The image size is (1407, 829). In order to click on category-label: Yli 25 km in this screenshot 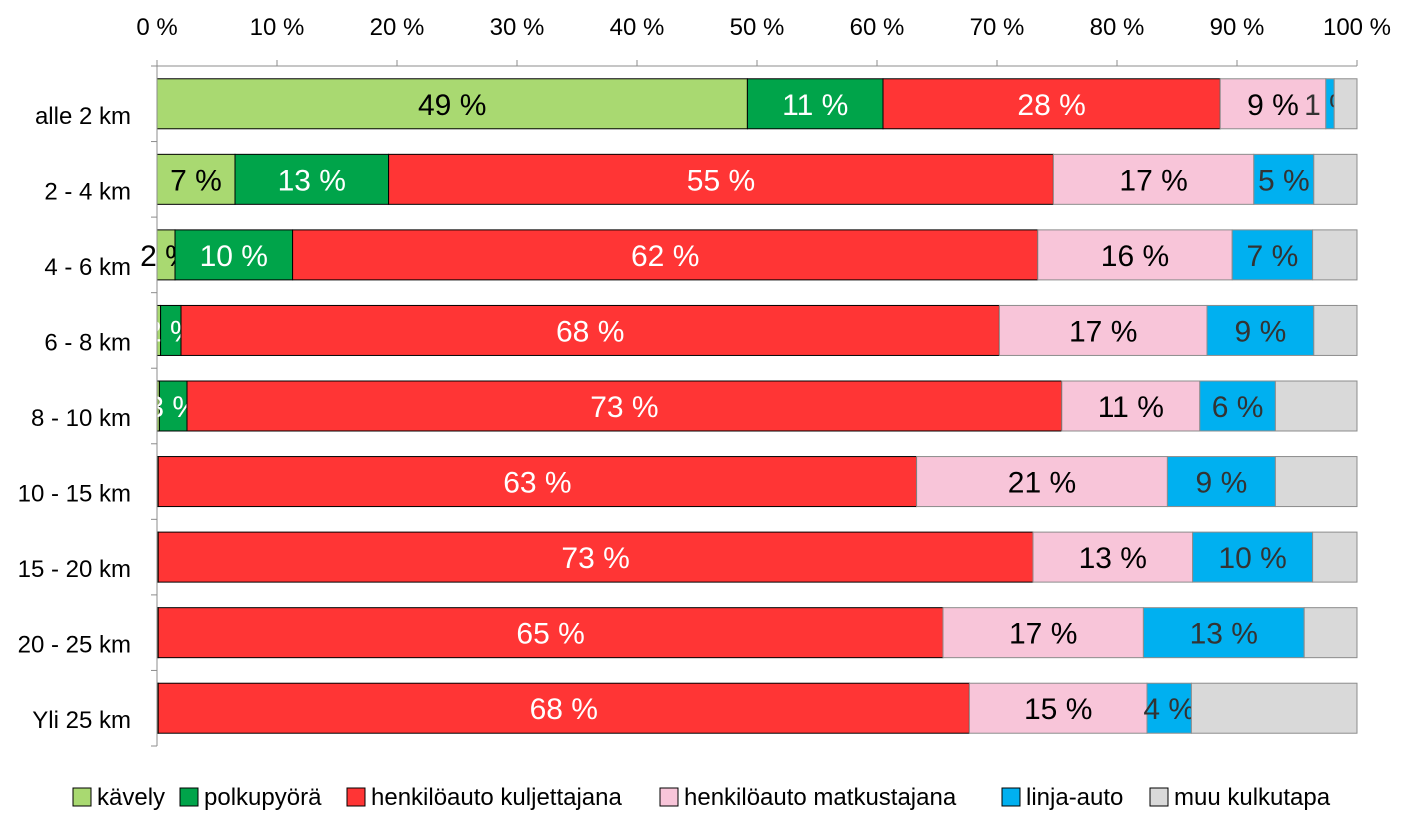, I will do `click(81, 720)`.